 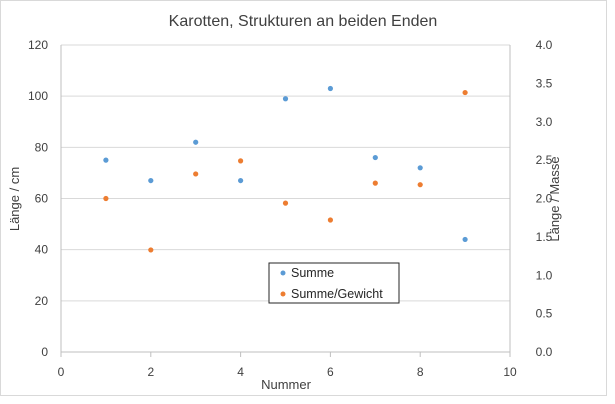 I want to click on y-left-tick-label: 40, so click(x=42, y=250).